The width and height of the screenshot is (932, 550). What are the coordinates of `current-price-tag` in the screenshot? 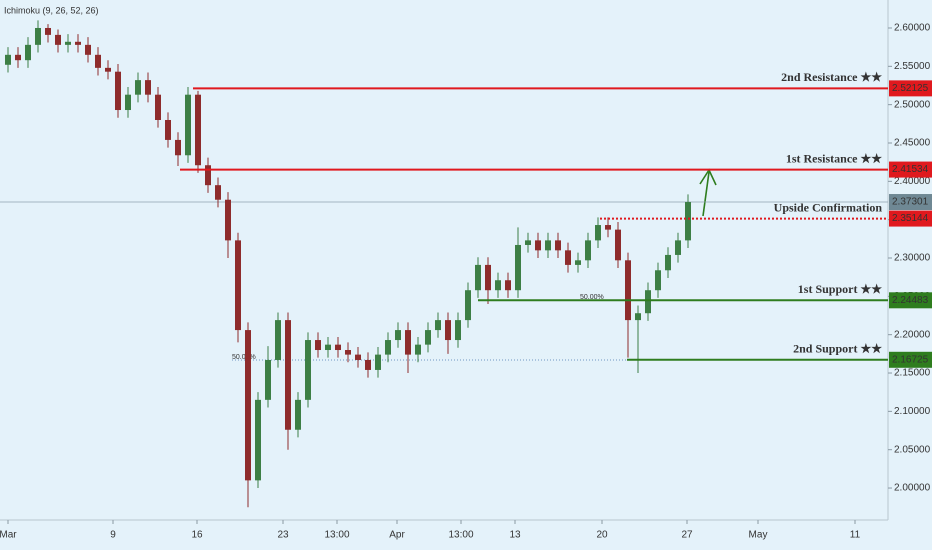 It's located at (910, 202).